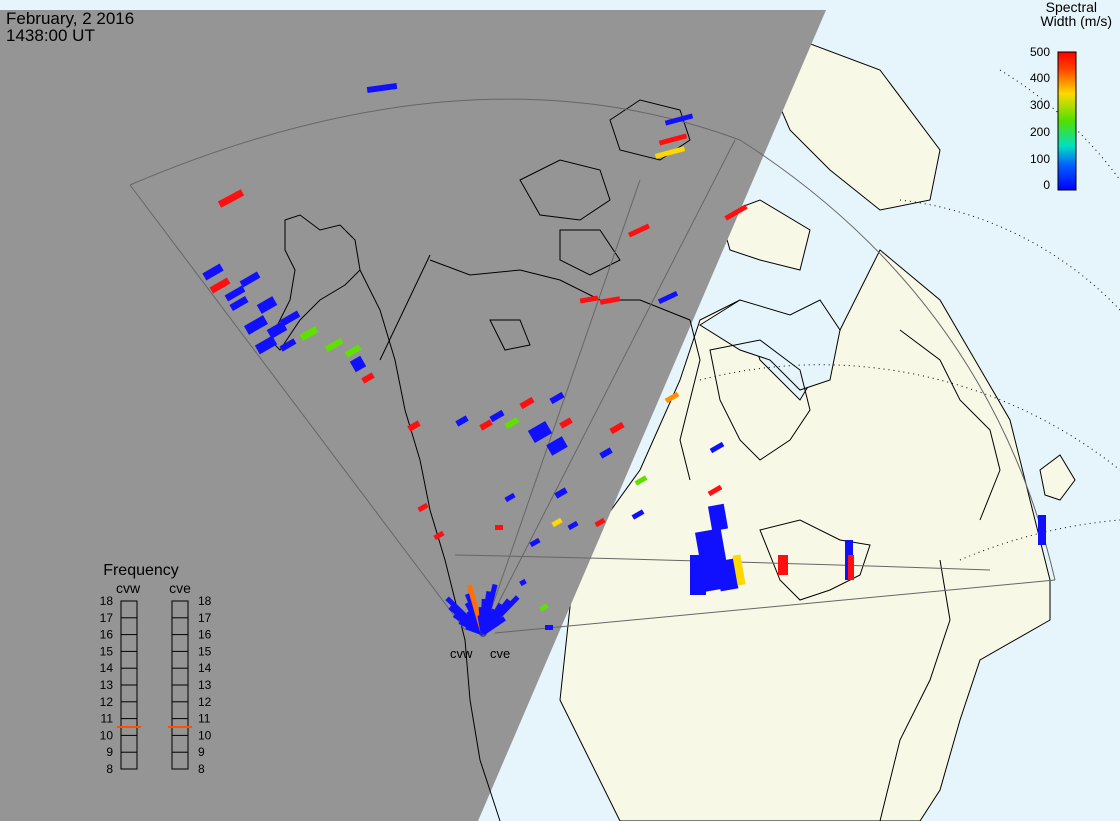 This screenshot has width=1120, height=821. What do you see at coordinates (765, 235) in the screenshot?
I see `baffin-island-land` at bounding box center [765, 235].